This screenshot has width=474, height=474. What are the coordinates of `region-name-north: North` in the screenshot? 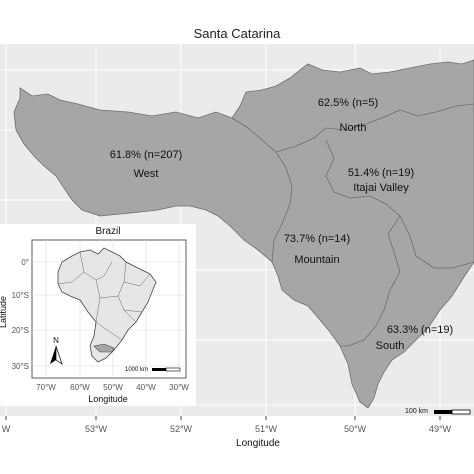 It's located at (353, 128).